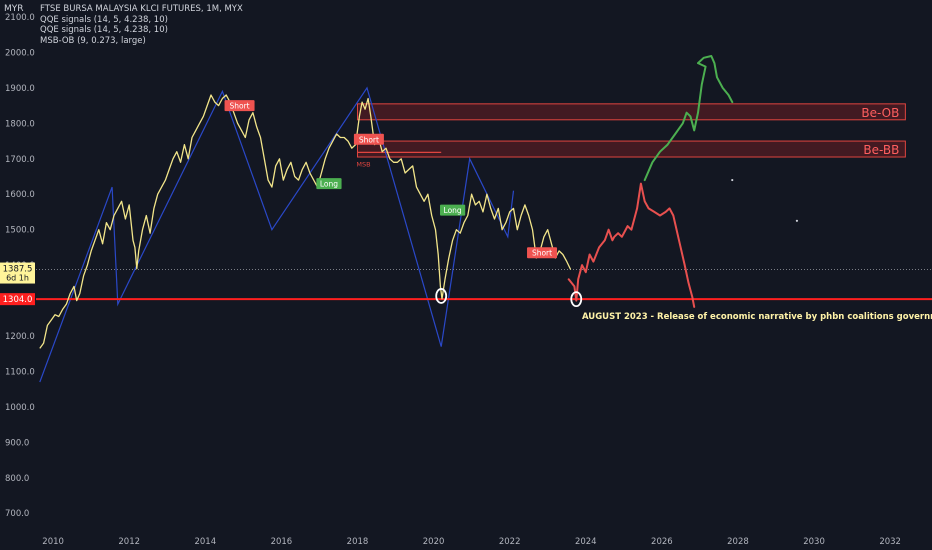  I want to click on x-tick-label: 2018, so click(358, 542).